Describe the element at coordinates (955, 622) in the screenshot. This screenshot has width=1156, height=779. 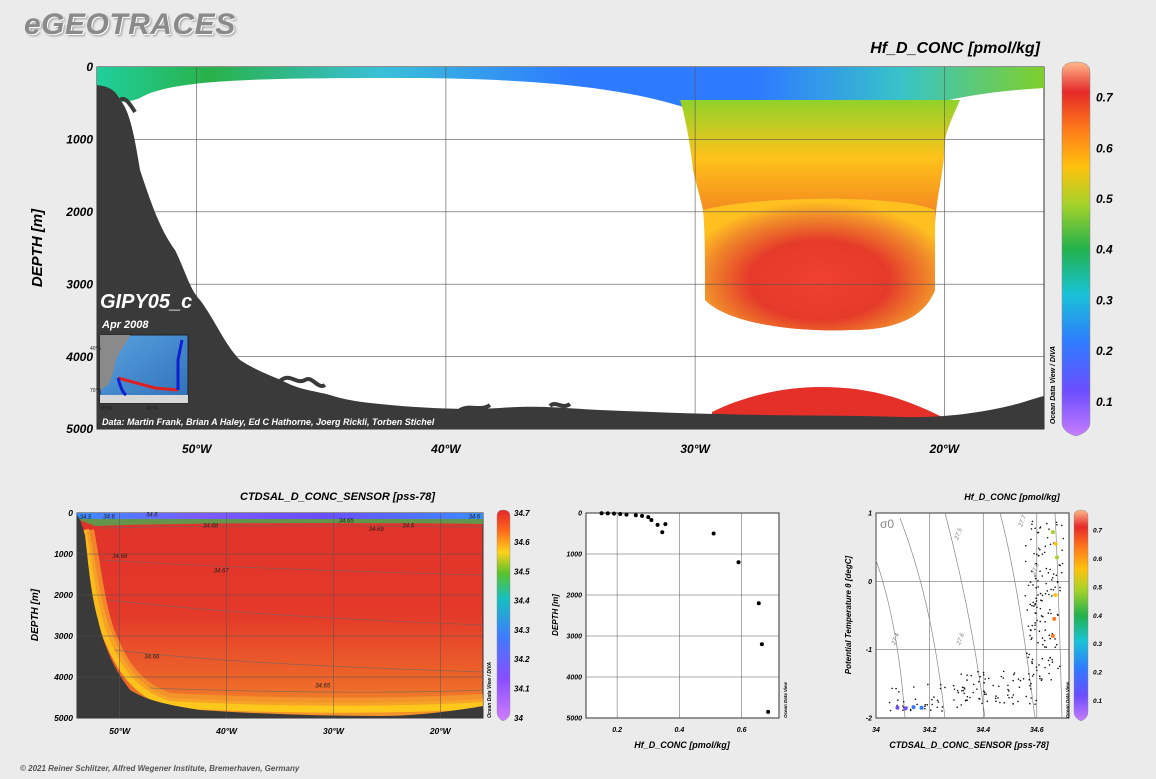
I see `ts-axis-ticks: 34 34.2 34.4 34.6 1 0 -1 -2` at that location.